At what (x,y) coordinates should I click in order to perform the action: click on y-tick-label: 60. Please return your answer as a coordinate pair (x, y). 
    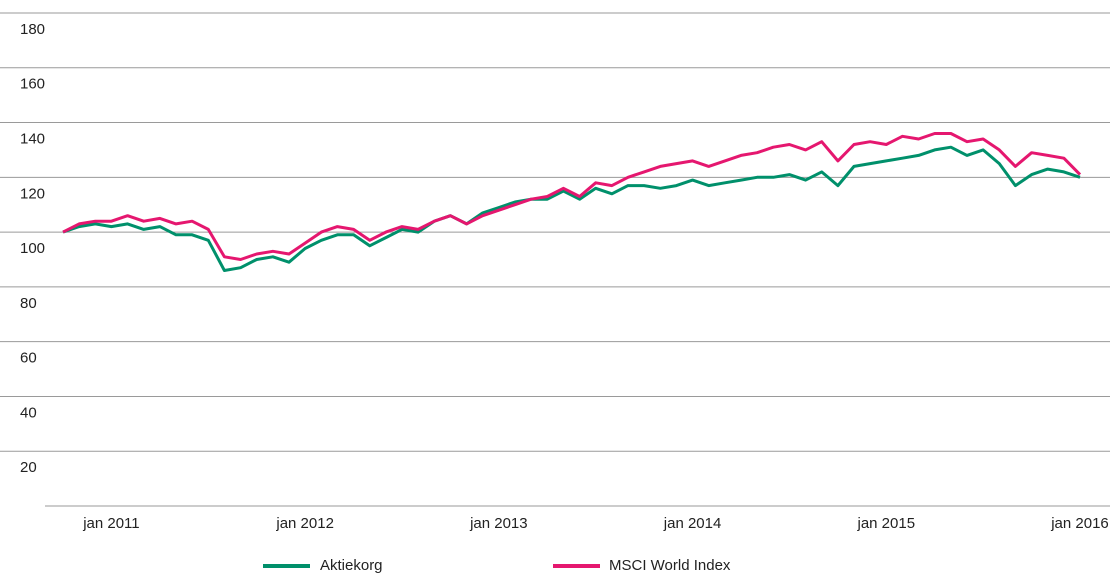
    Looking at the image, I should click on (28, 358).